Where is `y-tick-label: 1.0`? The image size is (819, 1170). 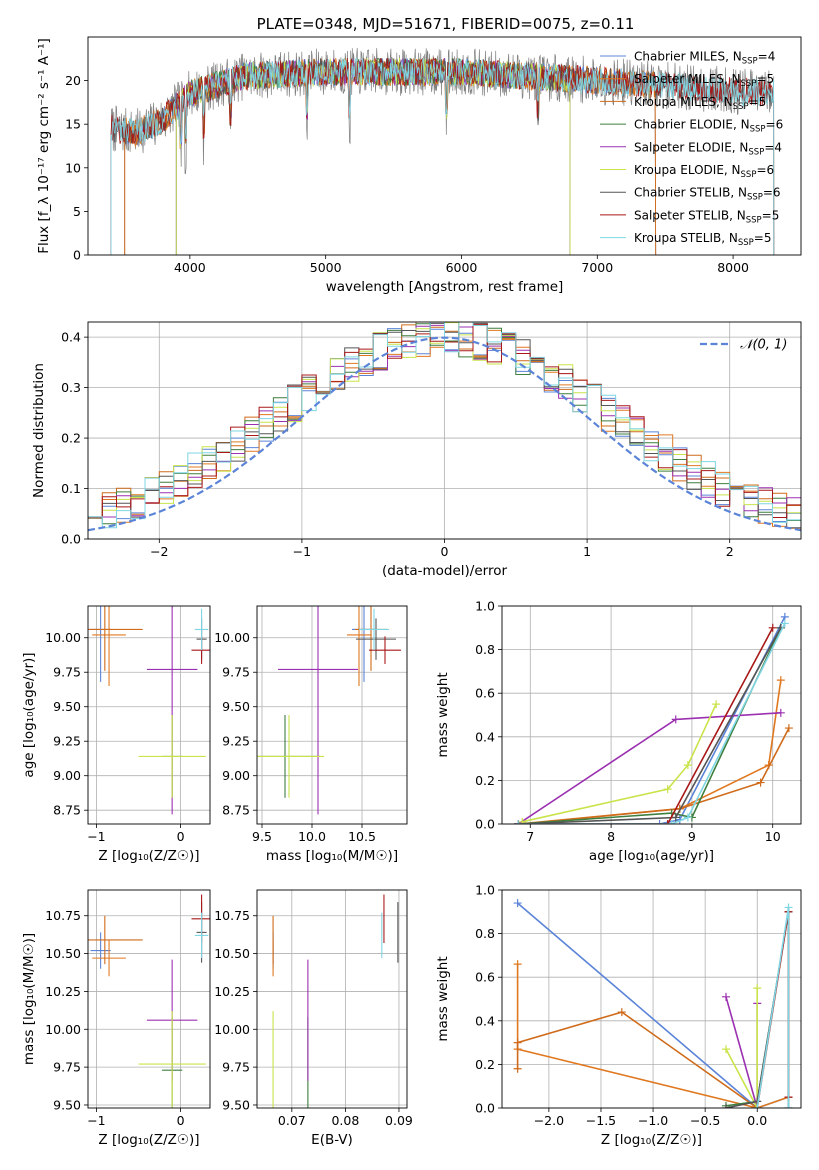 y-tick-label: 1.0 is located at coordinates (485, 890).